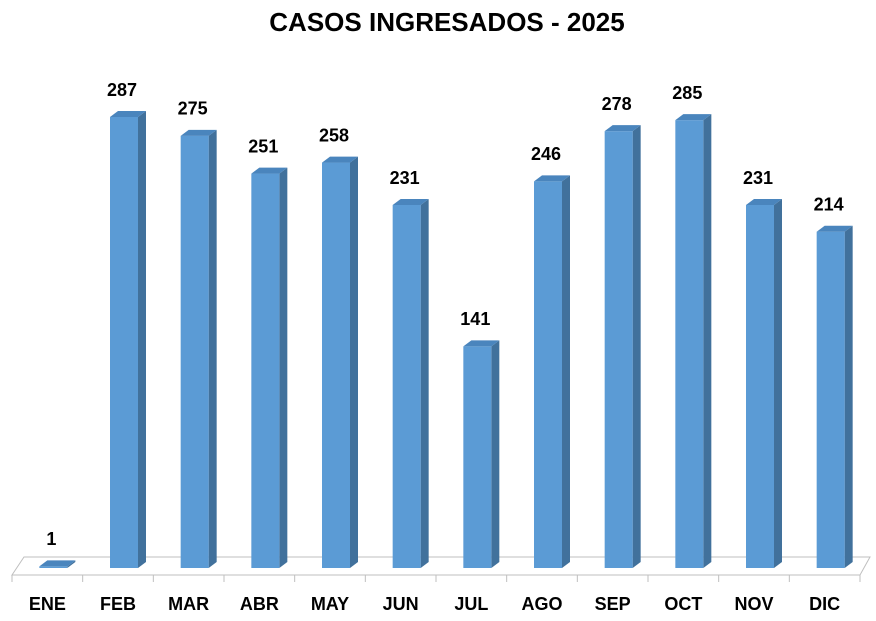 This screenshot has height=621, width=876. Describe the element at coordinates (401, 604) in the screenshot. I see `x-tick-label: JUN` at that location.